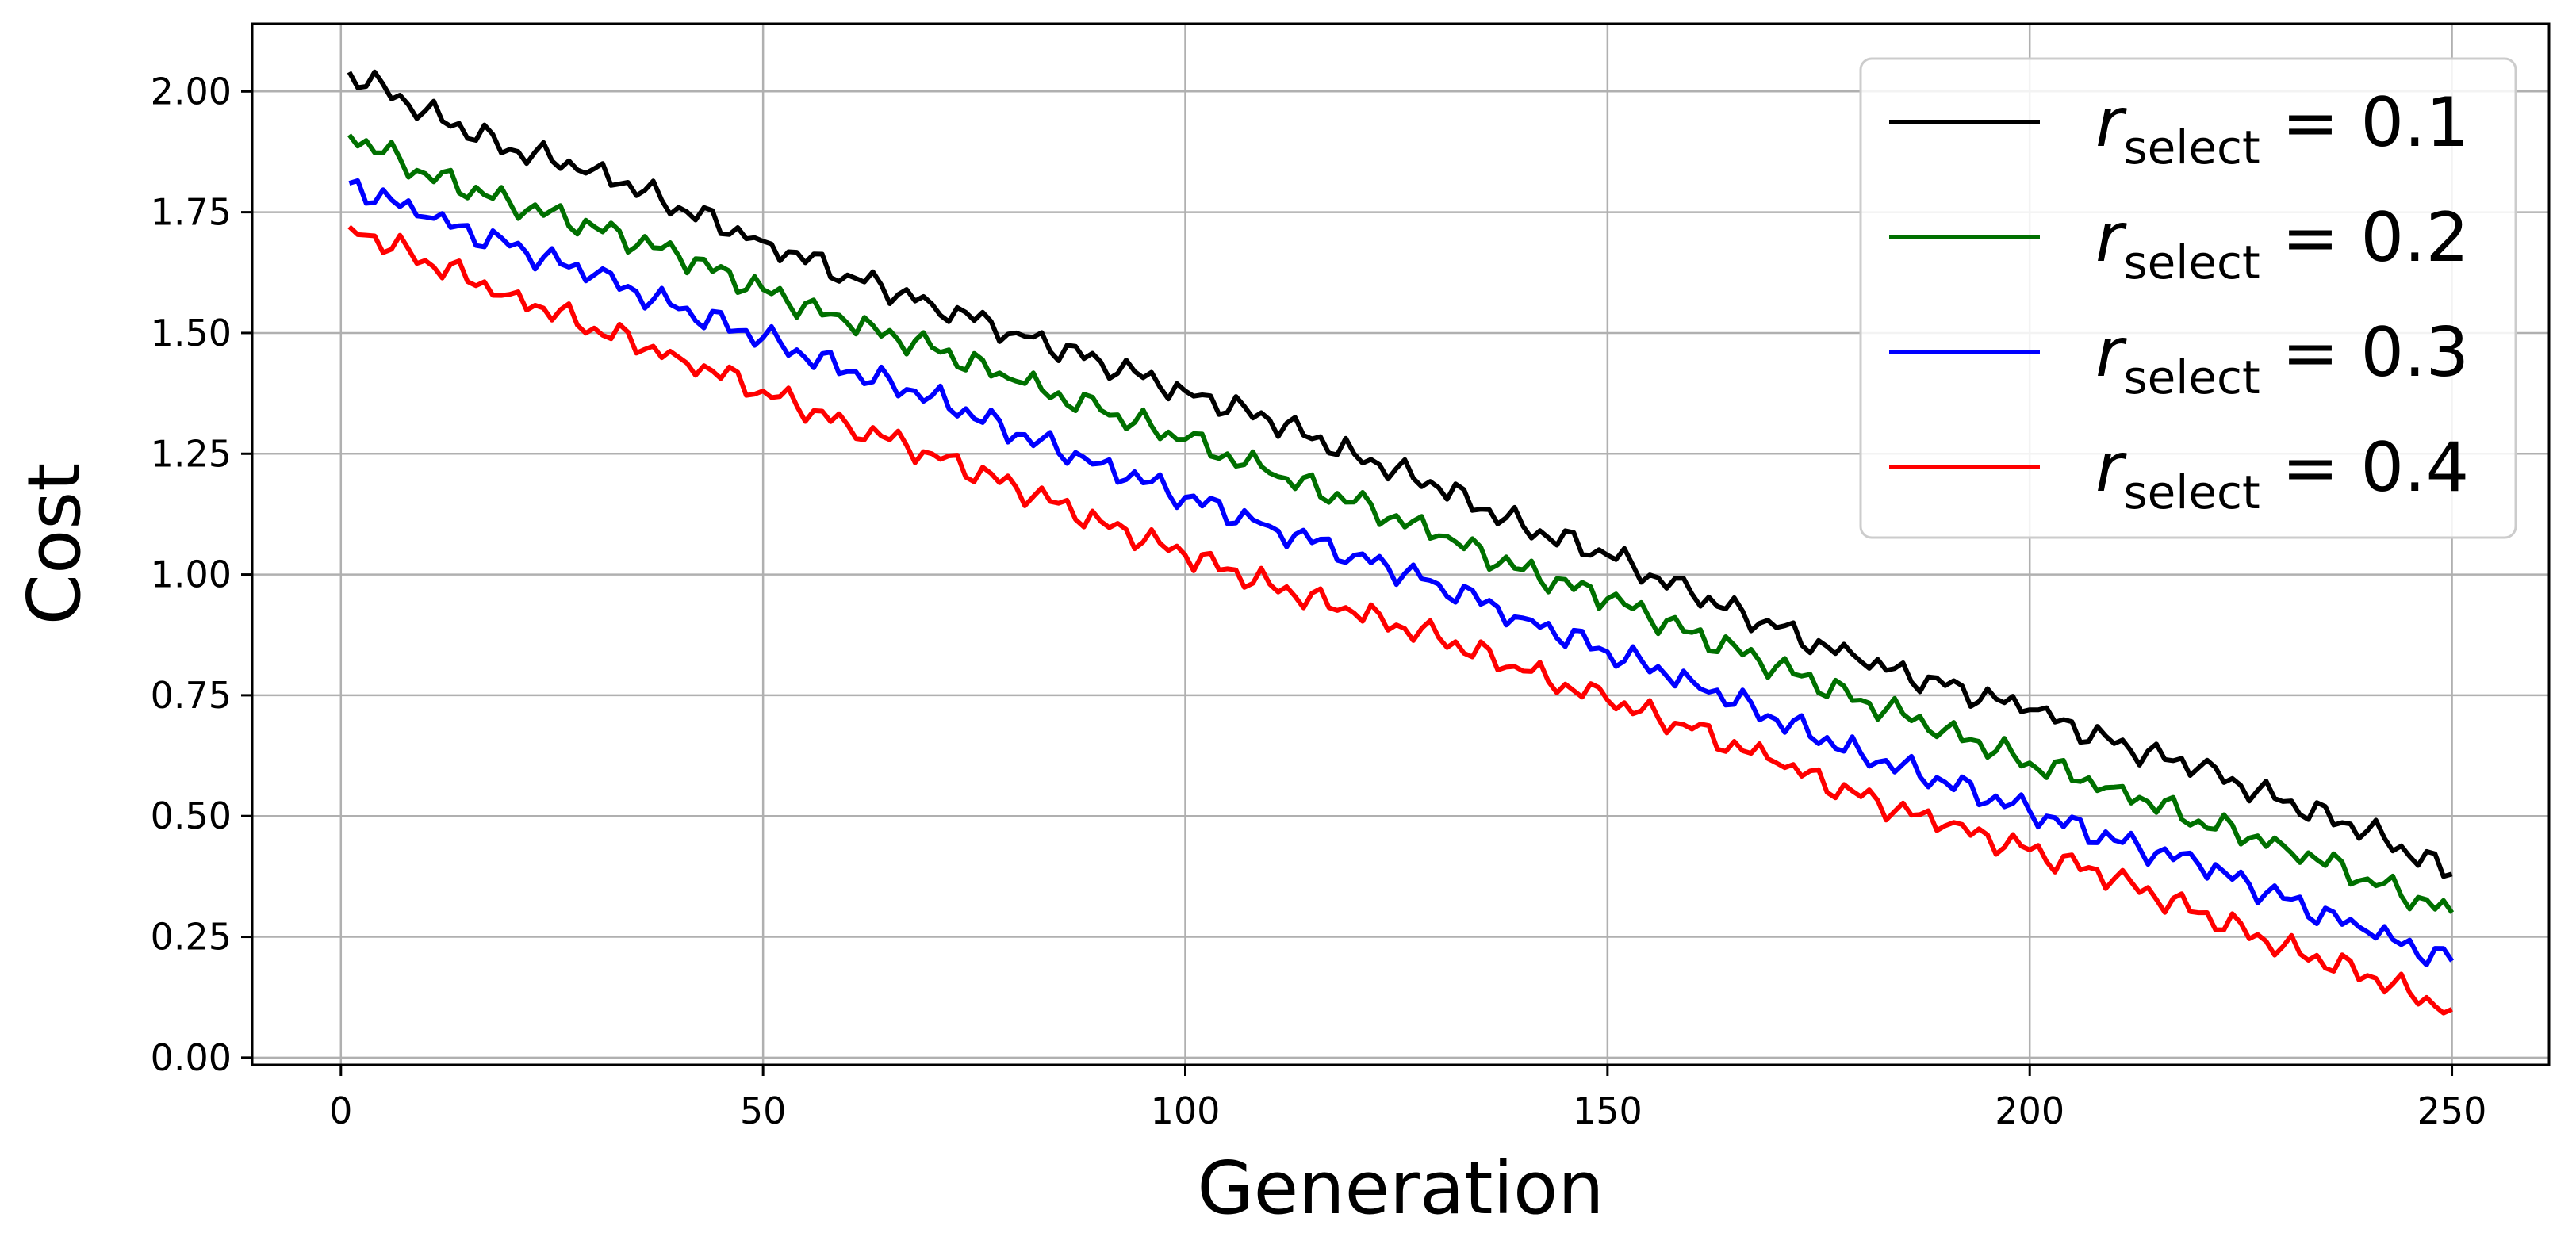 The width and height of the screenshot is (2576, 1248). I want to click on x-tick-label: 50, so click(763, 1110).